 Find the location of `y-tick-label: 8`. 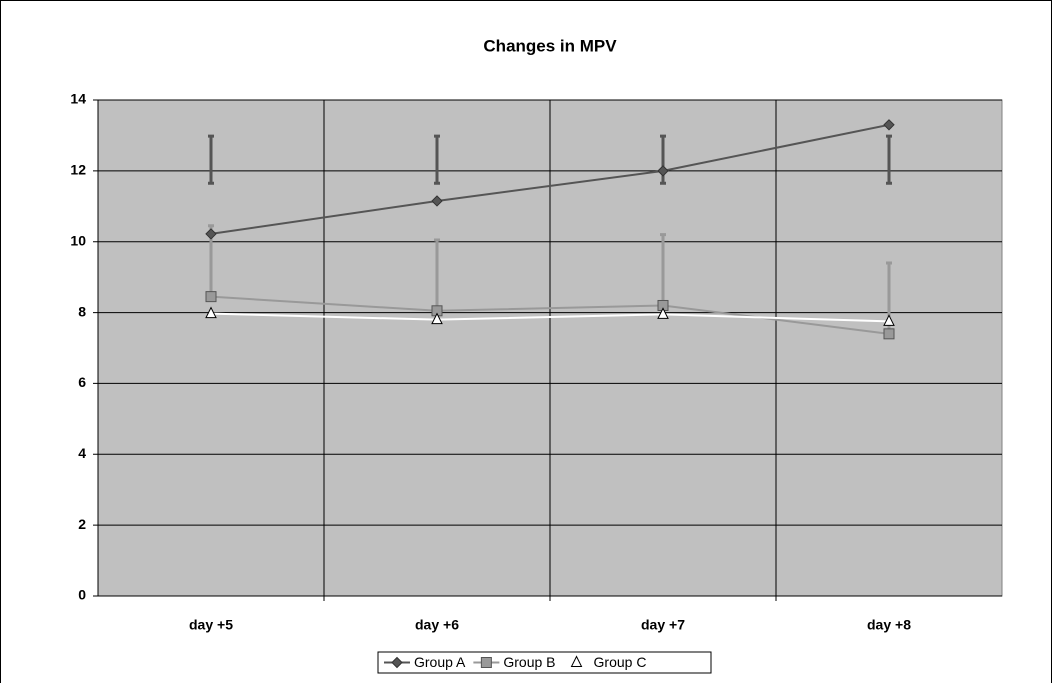

y-tick-label: 8 is located at coordinates (82, 311).